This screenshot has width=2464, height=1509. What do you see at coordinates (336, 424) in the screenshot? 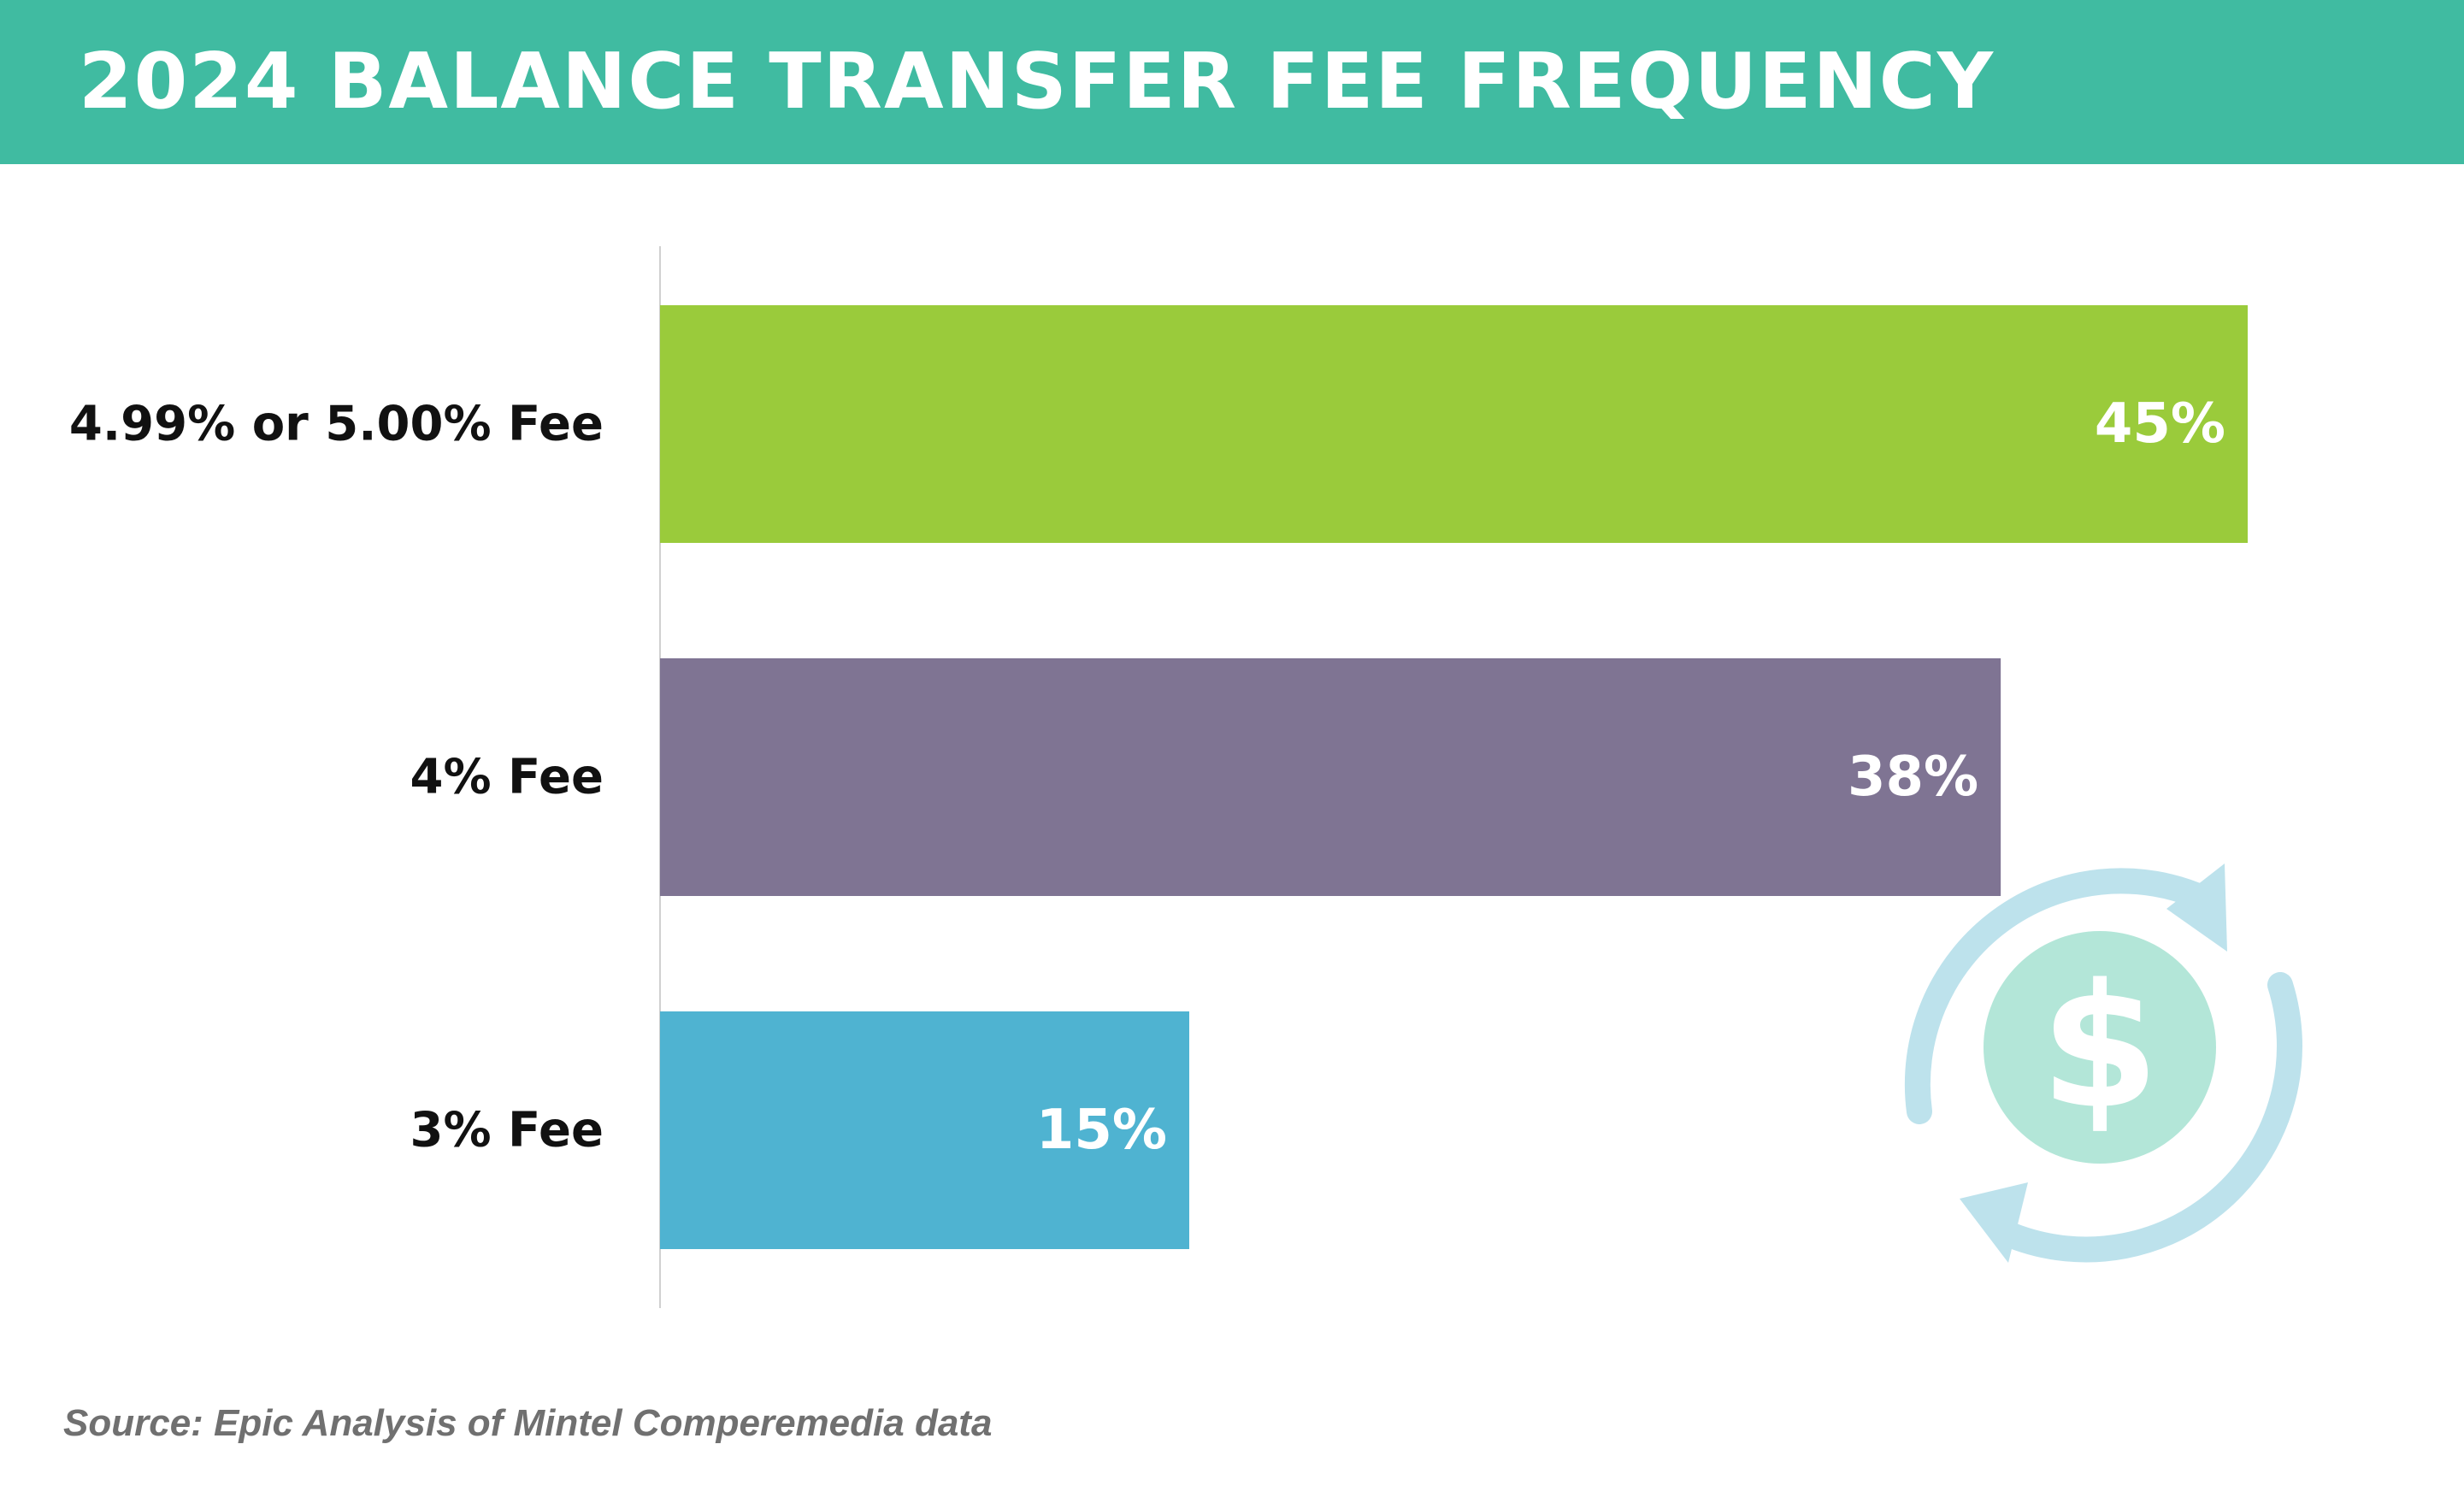
I see `category-label-1: 4.99% or 5.00% Fee` at bounding box center [336, 424].